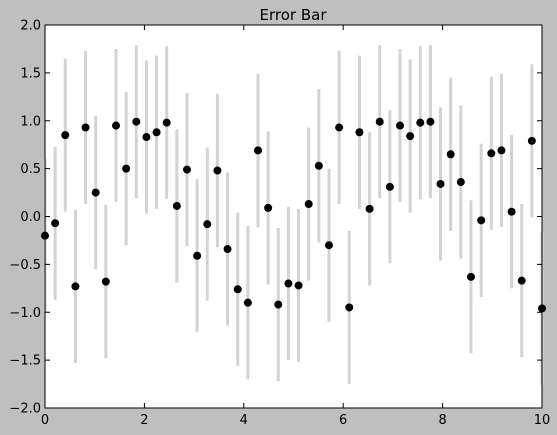  What do you see at coordinates (30, 169) in the screenshot?
I see `y-tick-label: 0.5` at bounding box center [30, 169].